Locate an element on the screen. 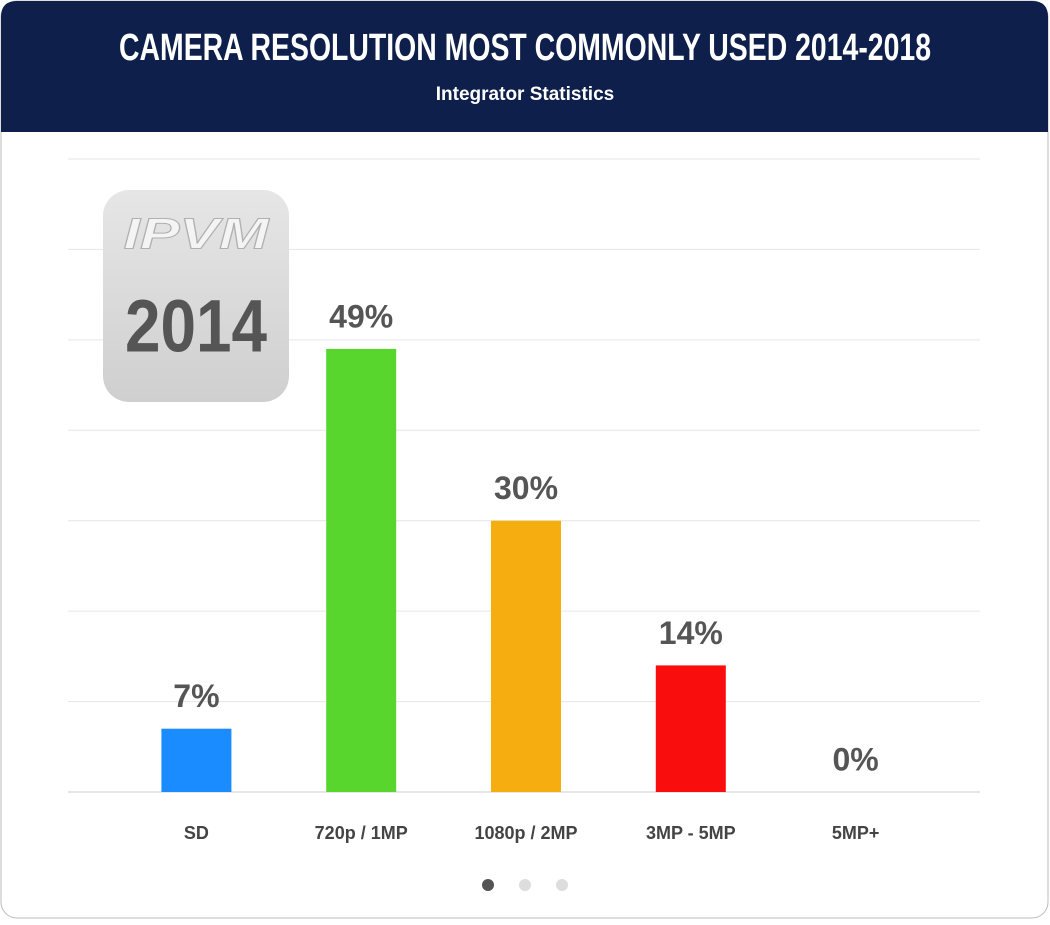  header is located at coordinates (524, 66).